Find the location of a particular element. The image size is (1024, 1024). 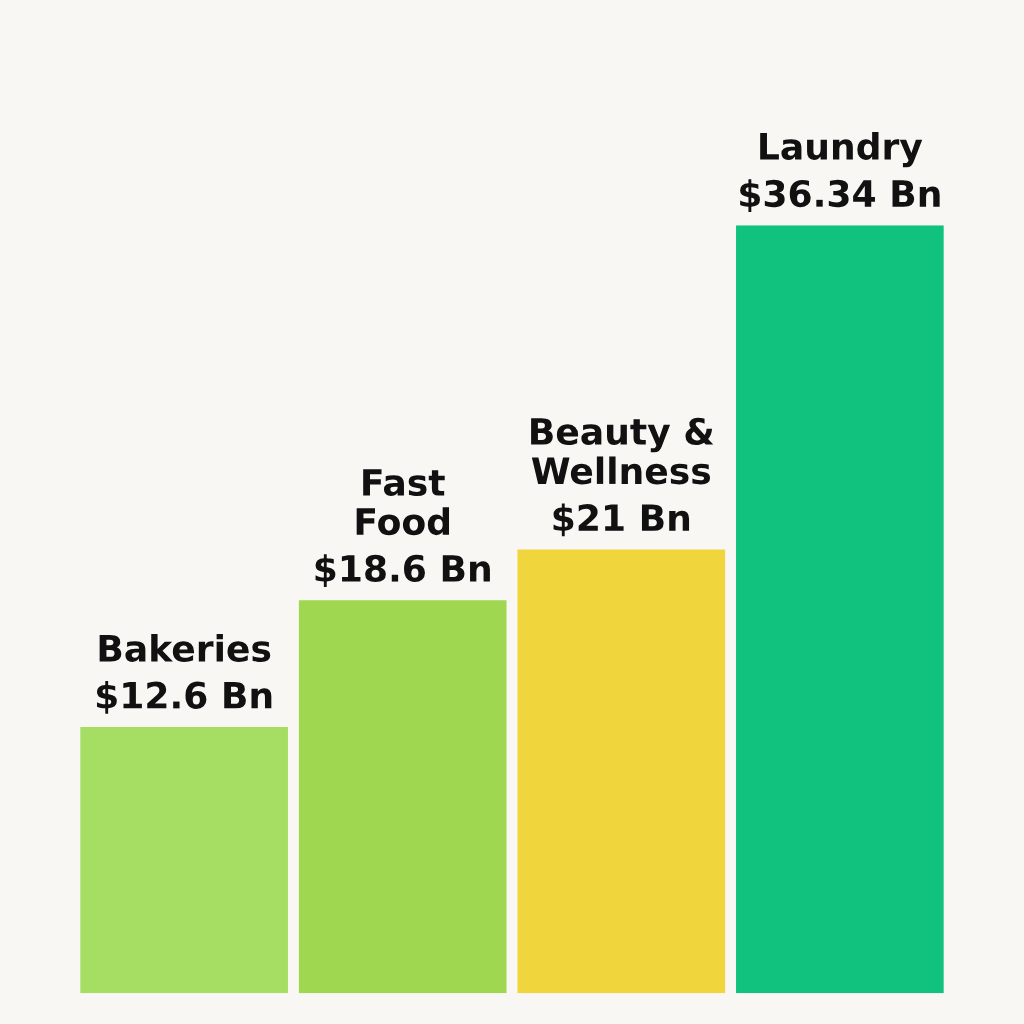

x-tick-label: Laundry is located at coordinates (841, 149).